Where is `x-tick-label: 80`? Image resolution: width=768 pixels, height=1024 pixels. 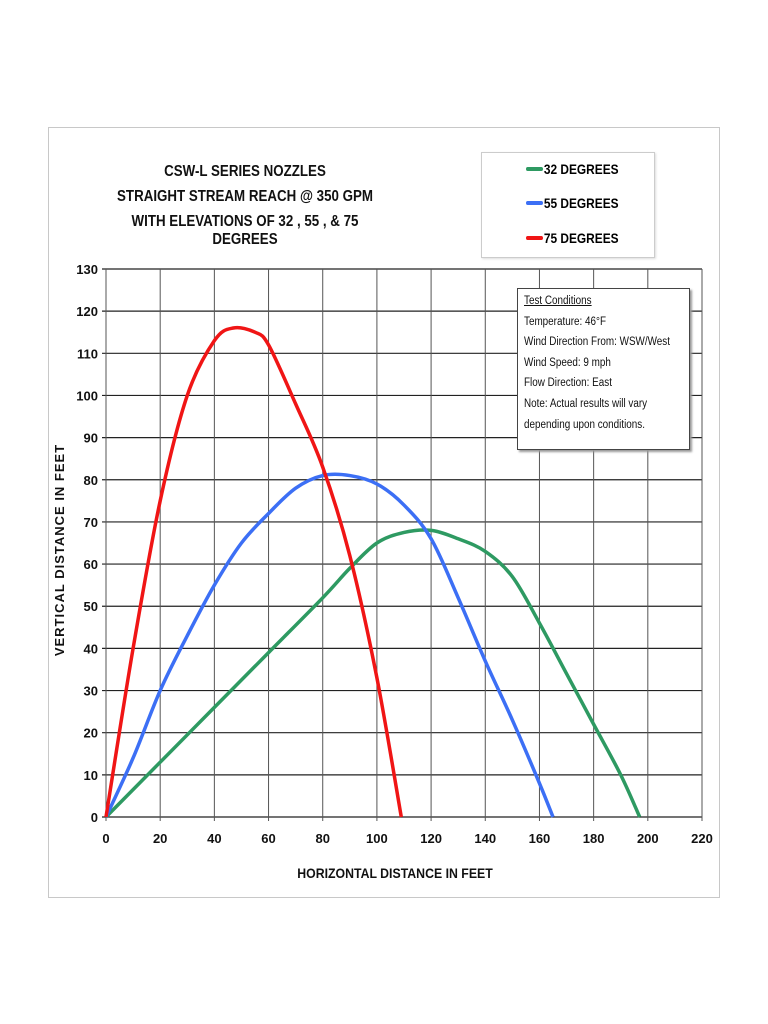
x-tick-label: 80 is located at coordinates (322, 838).